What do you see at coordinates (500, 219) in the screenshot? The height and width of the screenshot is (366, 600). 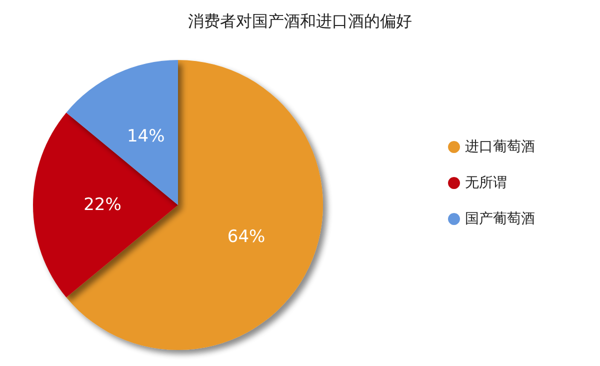 I see `legend-label: 国产葡萄酒` at bounding box center [500, 219].